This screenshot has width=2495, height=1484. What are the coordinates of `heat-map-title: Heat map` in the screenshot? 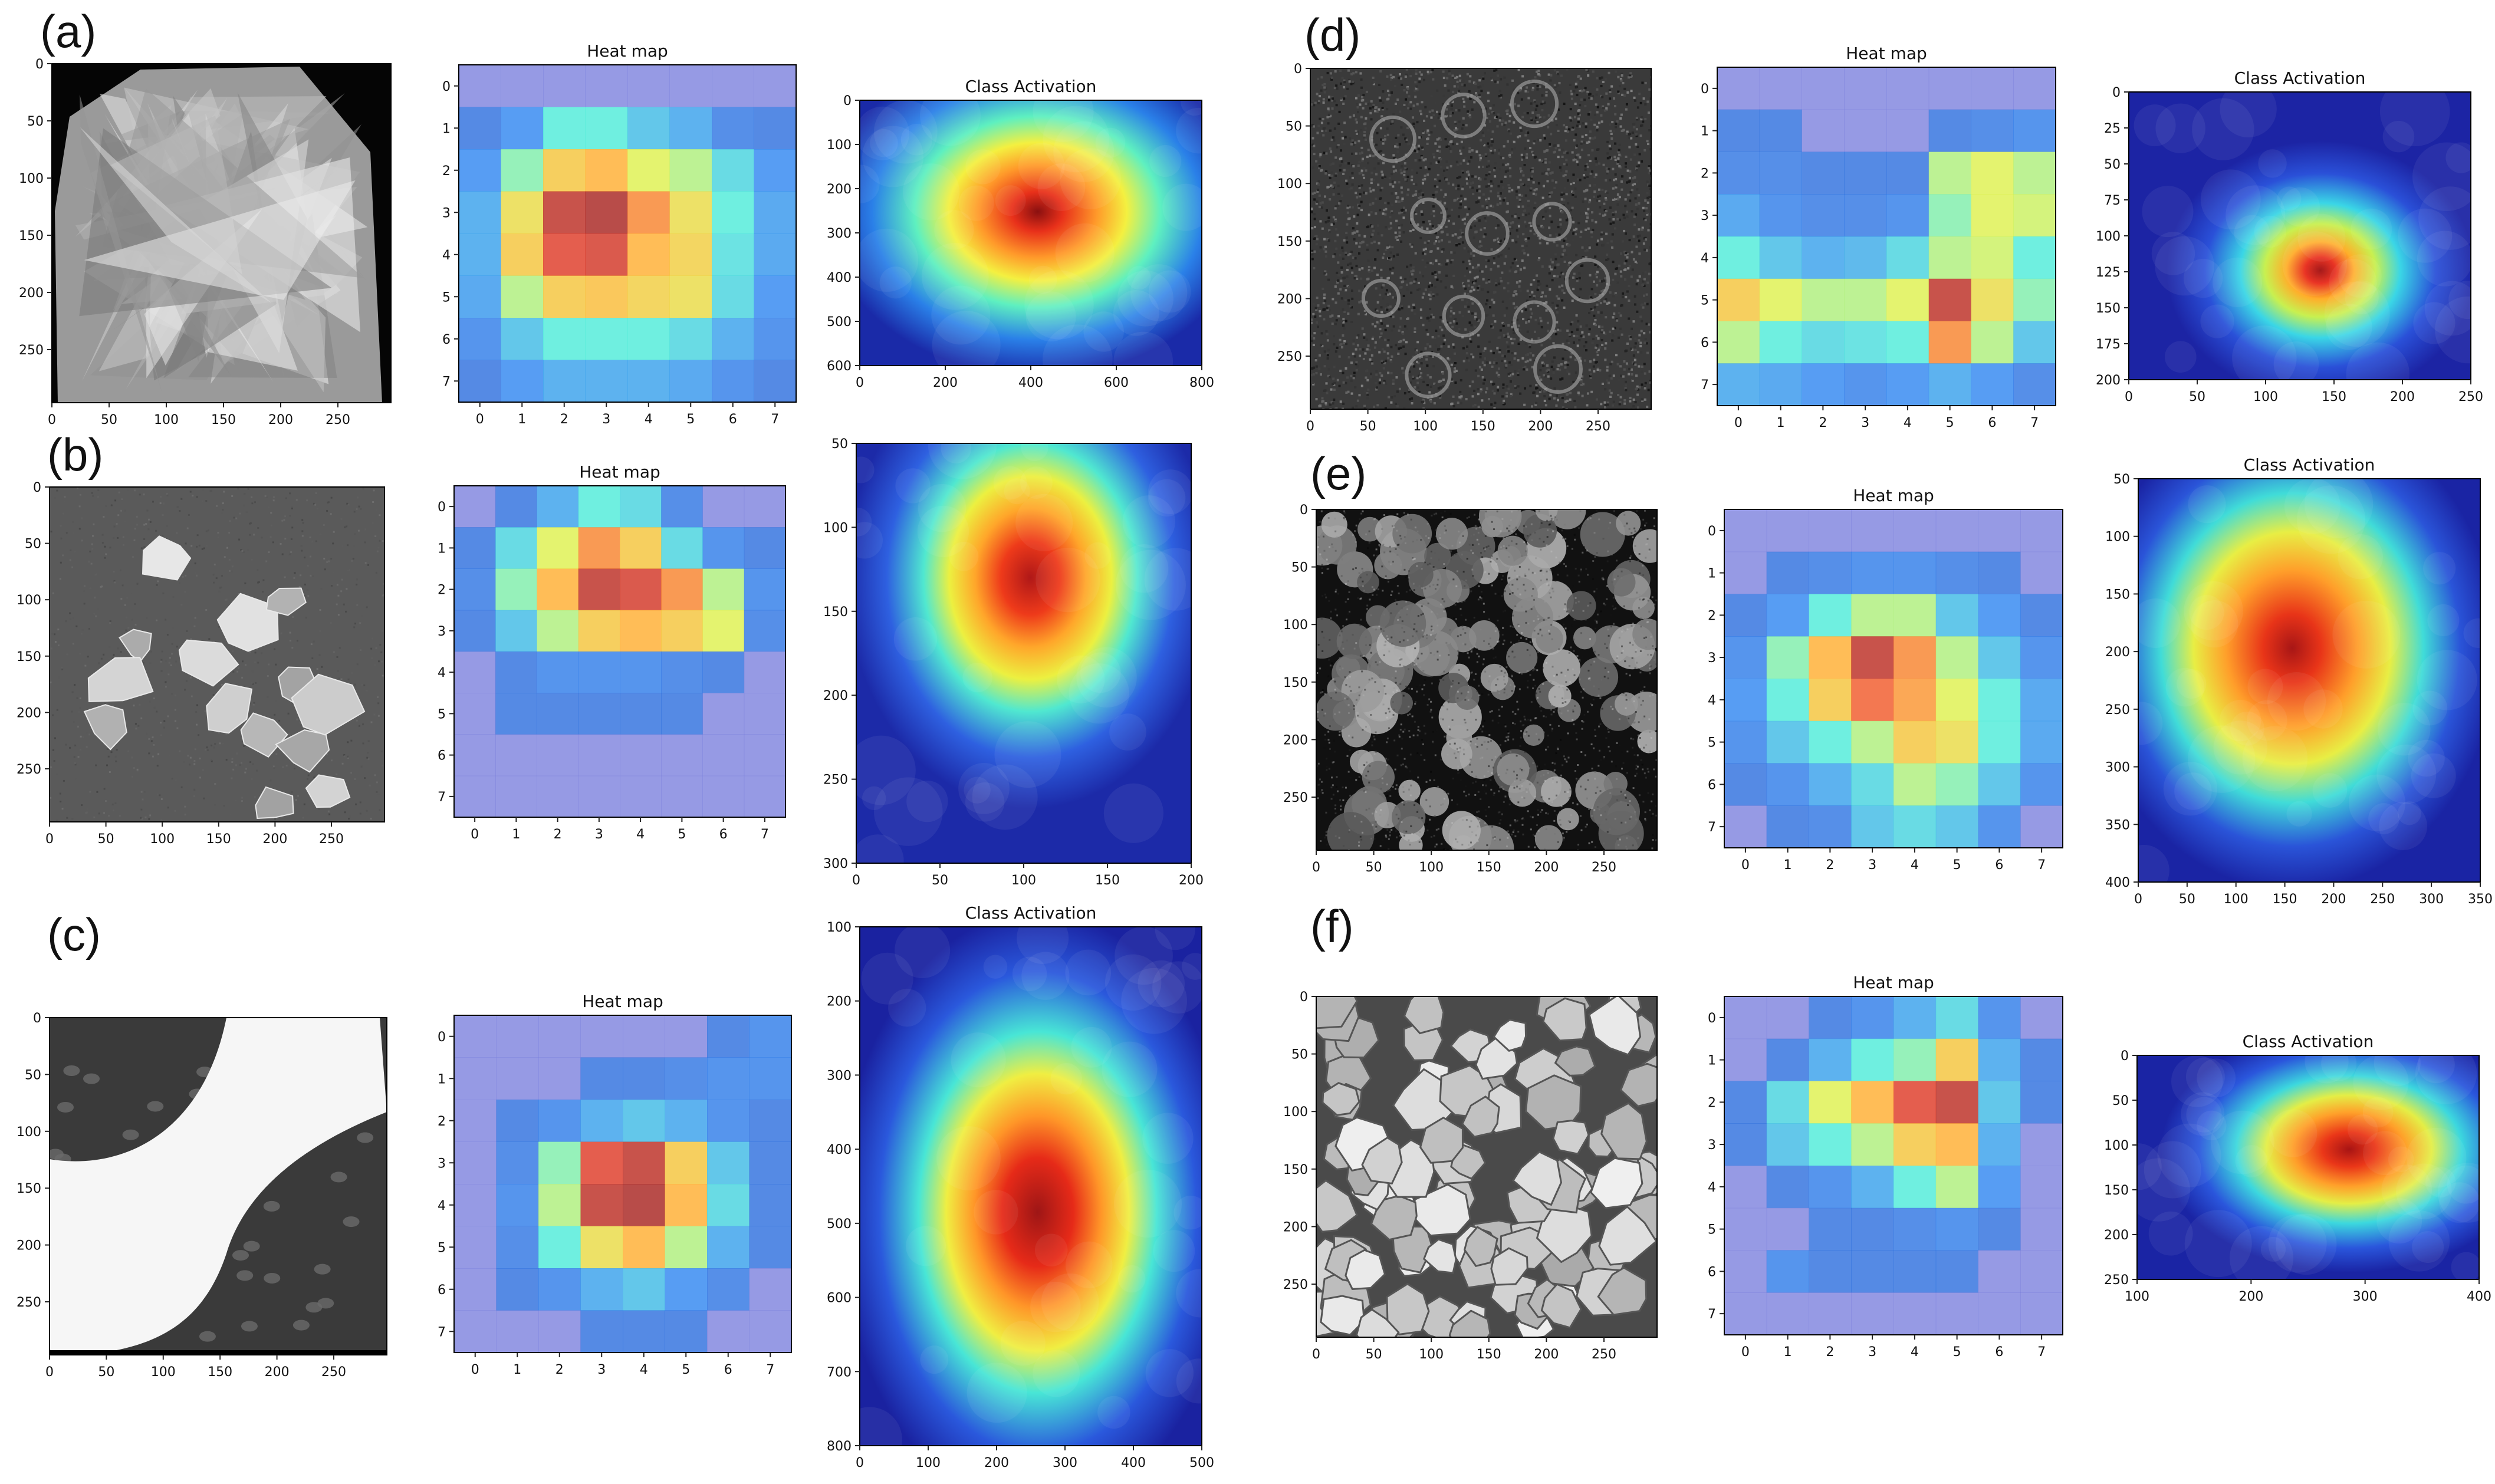 It's located at (1893, 495).